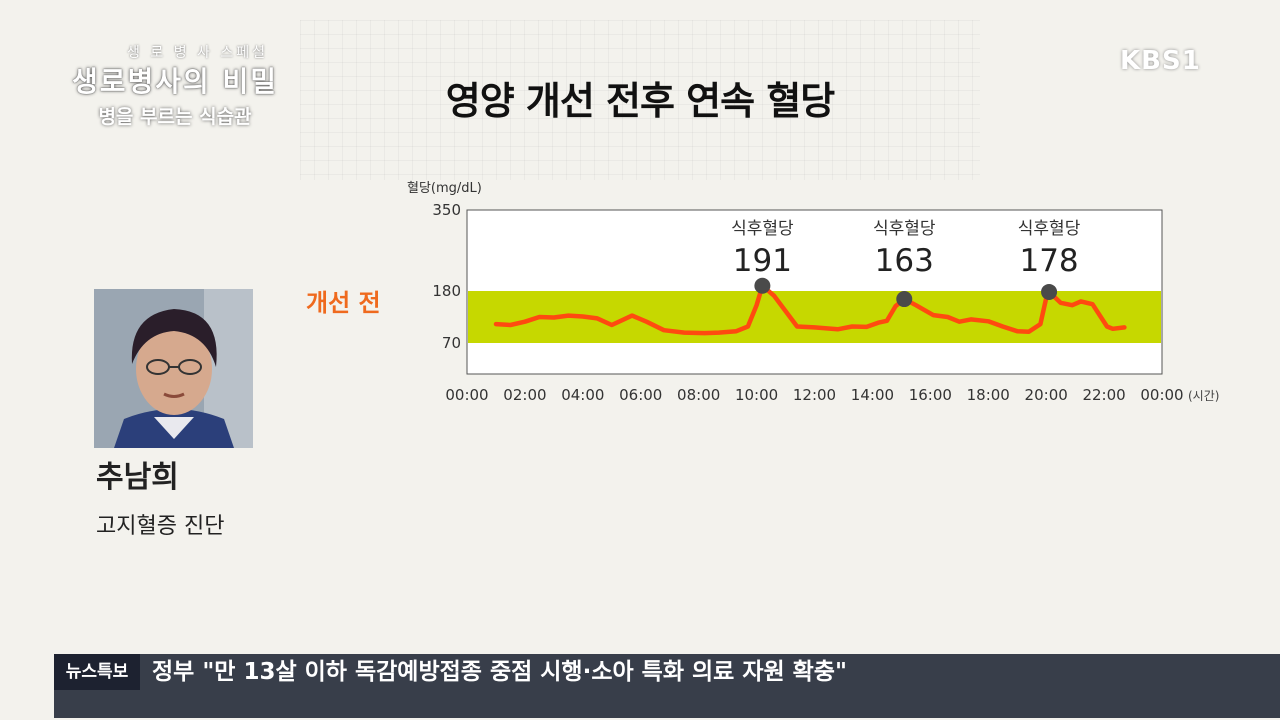 Image resolution: width=1280 pixels, height=720 pixels. Describe the element at coordinates (197, 53) in the screenshot. I see `show-logo-top: 생 로 병 사 스페셜` at that location.